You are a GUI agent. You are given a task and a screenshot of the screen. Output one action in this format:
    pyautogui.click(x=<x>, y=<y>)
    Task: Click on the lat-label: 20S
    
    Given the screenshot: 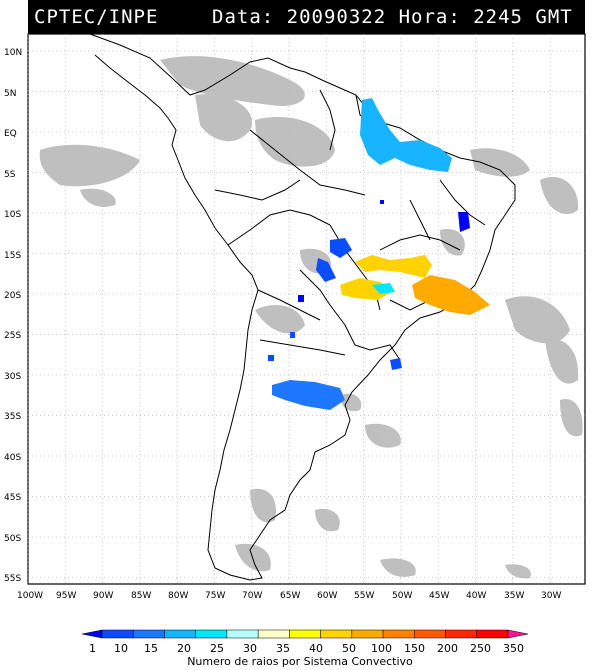 What is the action you would take?
    pyautogui.click(x=12, y=296)
    